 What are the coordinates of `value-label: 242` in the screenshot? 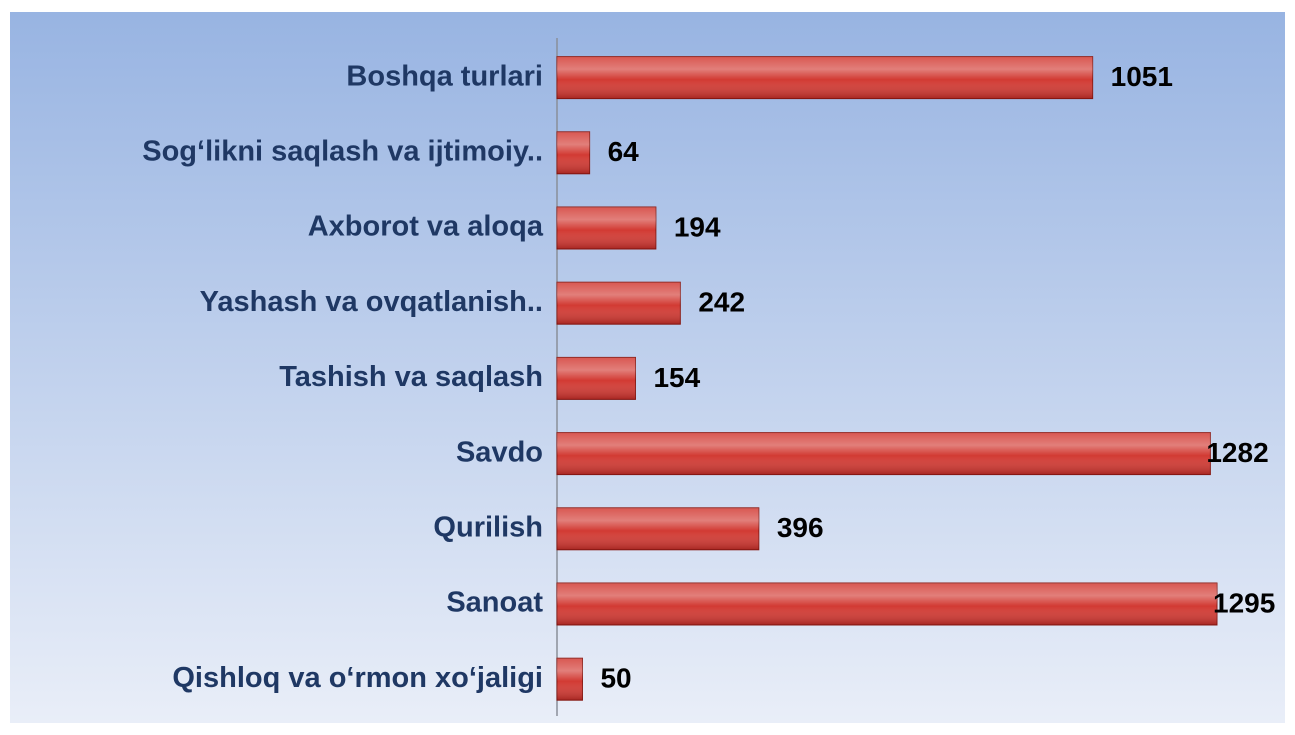 It's located at (721, 302).